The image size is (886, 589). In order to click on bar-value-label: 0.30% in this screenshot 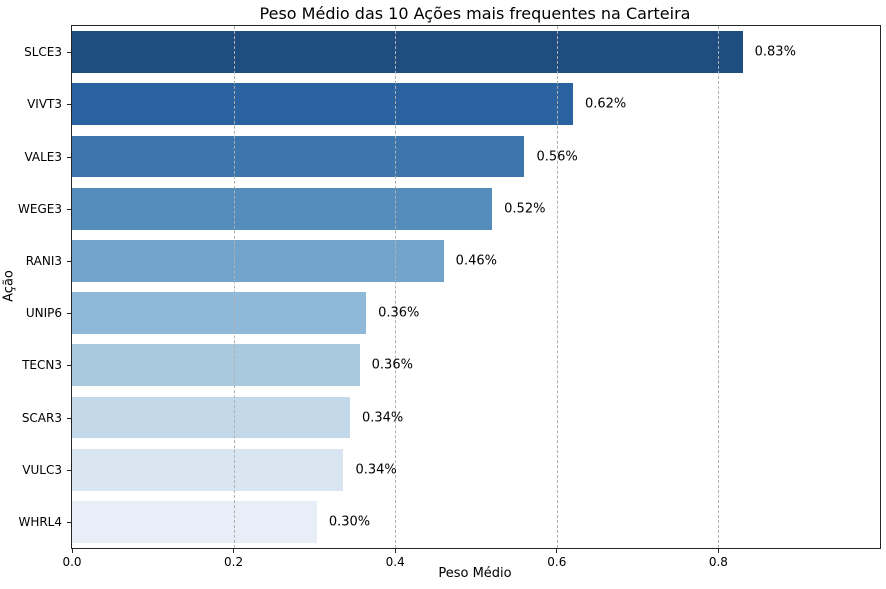, I will do `click(349, 522)`.